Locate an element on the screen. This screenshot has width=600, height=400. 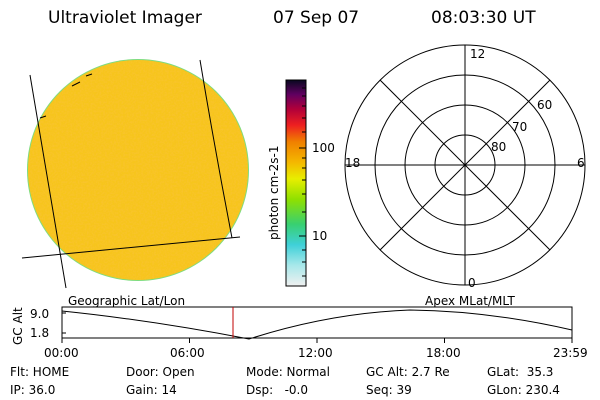
info-dsp: Dsp: -0.0 is located at coordinates (277, 390).